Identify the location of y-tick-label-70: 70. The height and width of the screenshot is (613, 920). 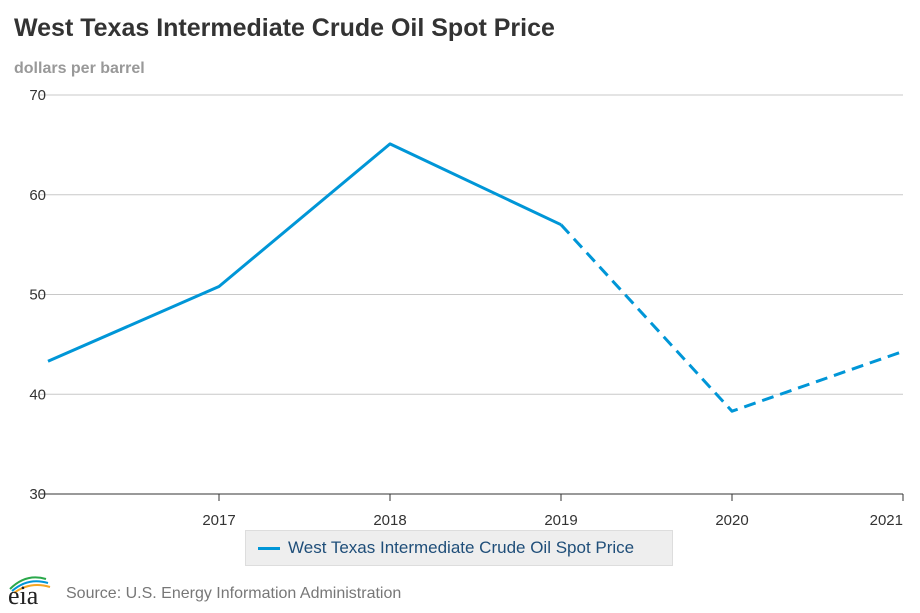
(37, 95).